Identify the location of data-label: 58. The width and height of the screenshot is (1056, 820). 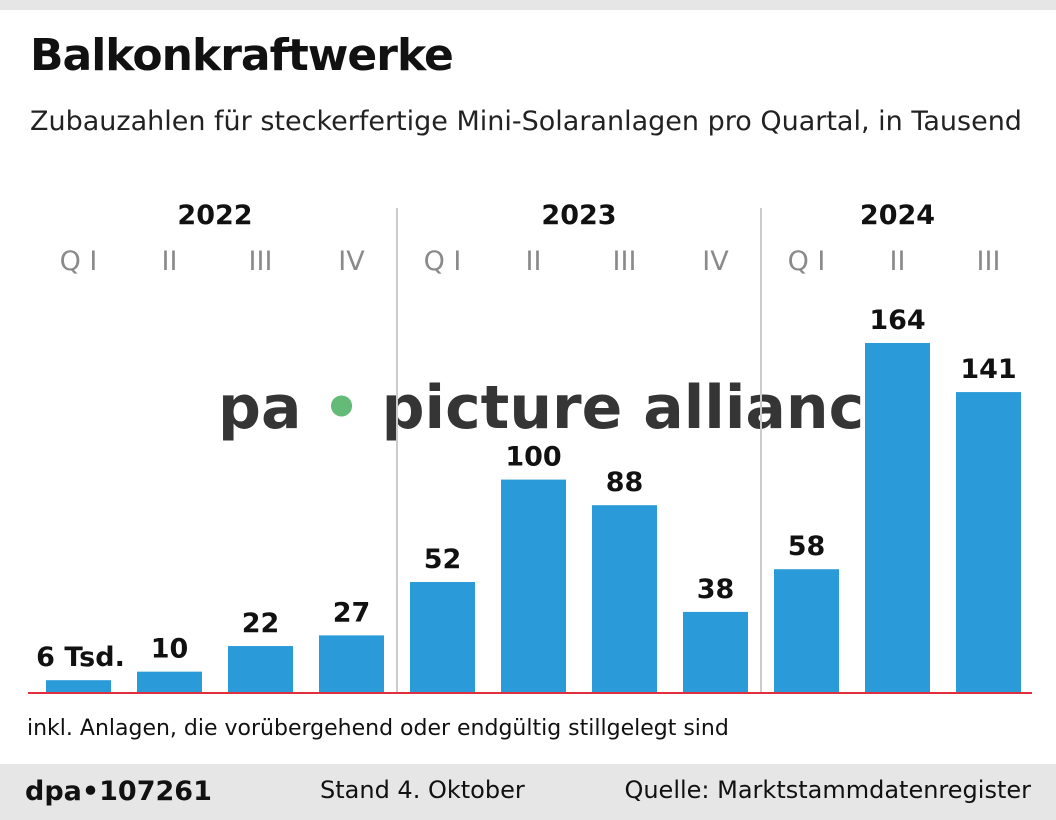
(807, 546).